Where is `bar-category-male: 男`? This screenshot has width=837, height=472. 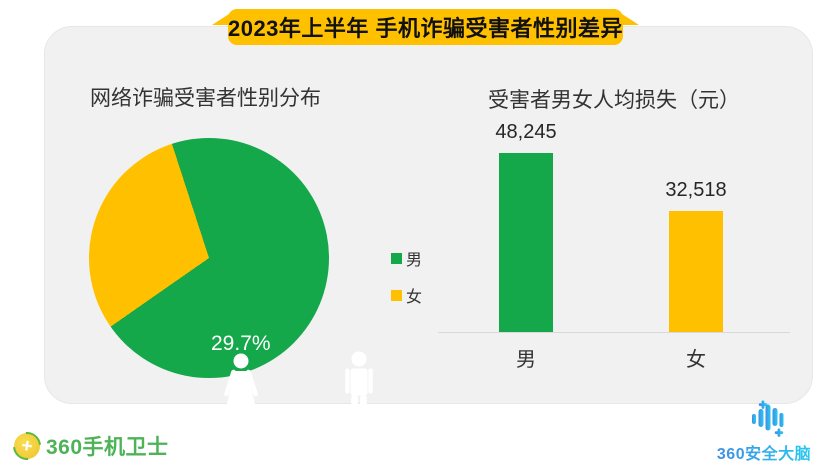 bar-category-male: 男 is located at coordinates (526, 360).